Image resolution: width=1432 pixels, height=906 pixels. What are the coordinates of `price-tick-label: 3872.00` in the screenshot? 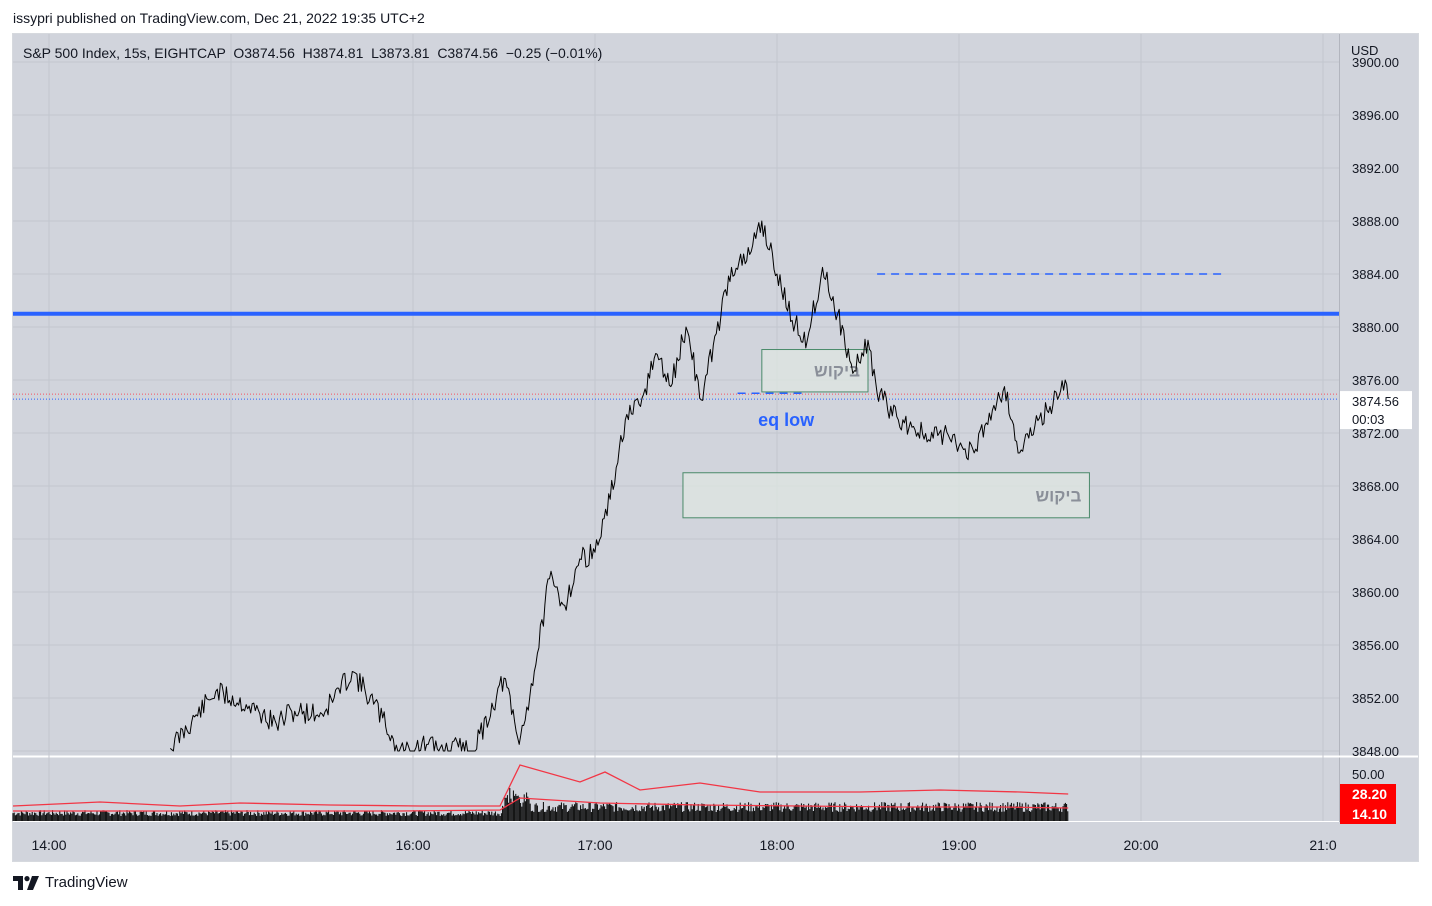 It's located at (1375, 433).